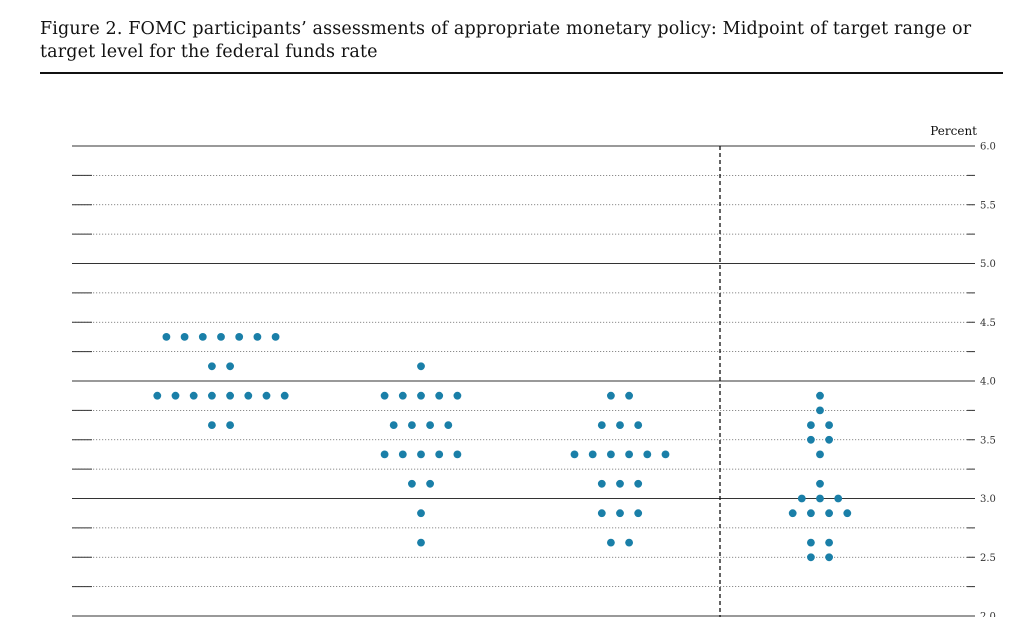 The height and width of the screenshot is (617, 1024). What do you see at coordinates (988, 558) in the screenshot?
I see `y-tick-label: 2.5` at bounding box center [988, 558].